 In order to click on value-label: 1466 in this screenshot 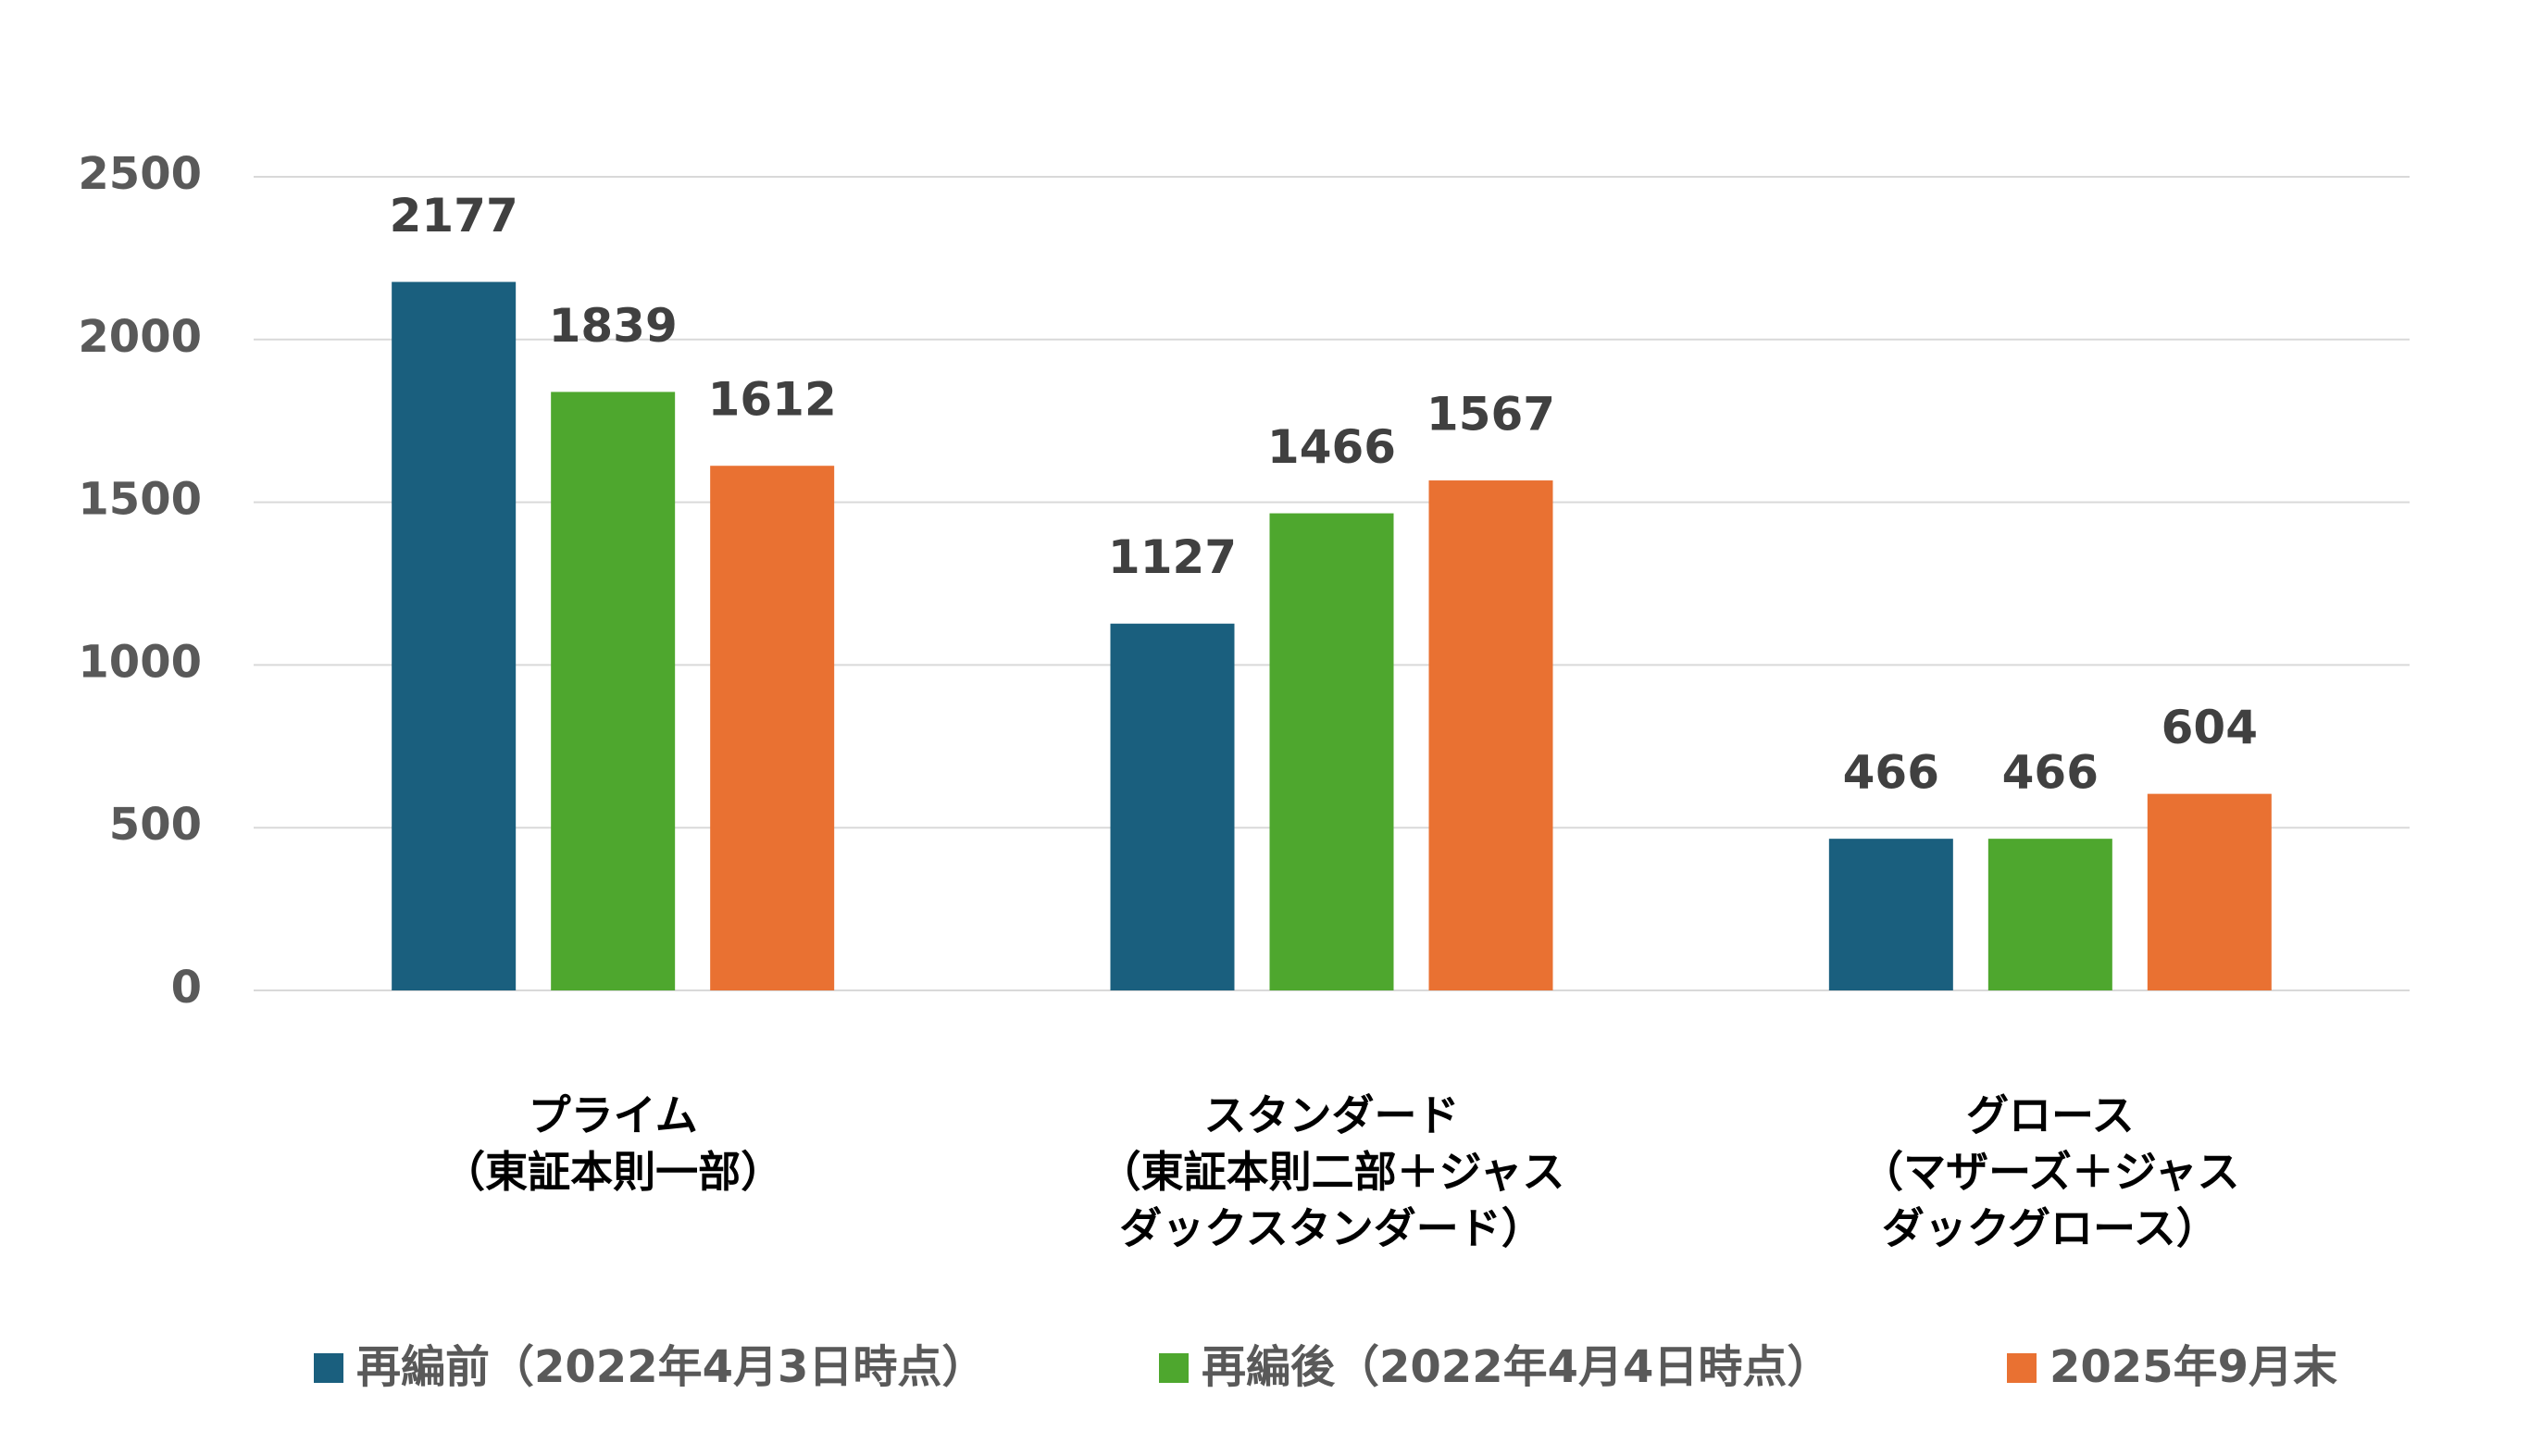, I will do `click(1331, 447)`.